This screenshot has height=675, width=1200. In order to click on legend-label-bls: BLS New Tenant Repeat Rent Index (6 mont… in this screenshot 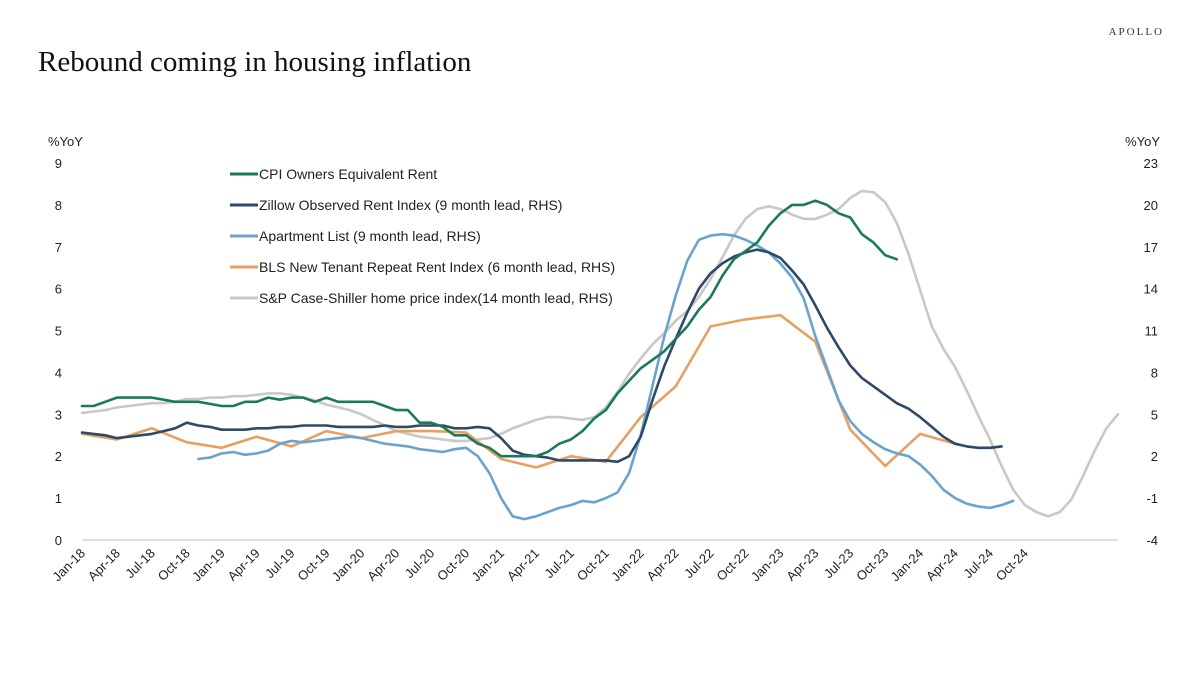, I will do `click(437, 267)`.